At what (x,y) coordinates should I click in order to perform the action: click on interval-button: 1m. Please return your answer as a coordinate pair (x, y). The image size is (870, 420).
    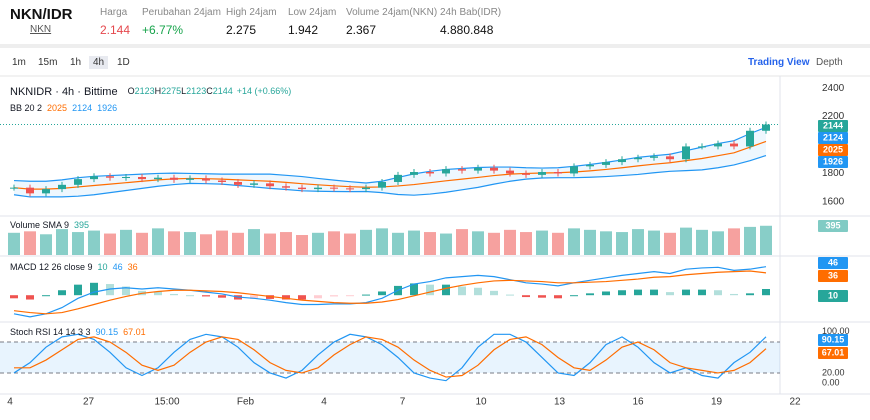
    Looking at the image, I should click on (19, 62).